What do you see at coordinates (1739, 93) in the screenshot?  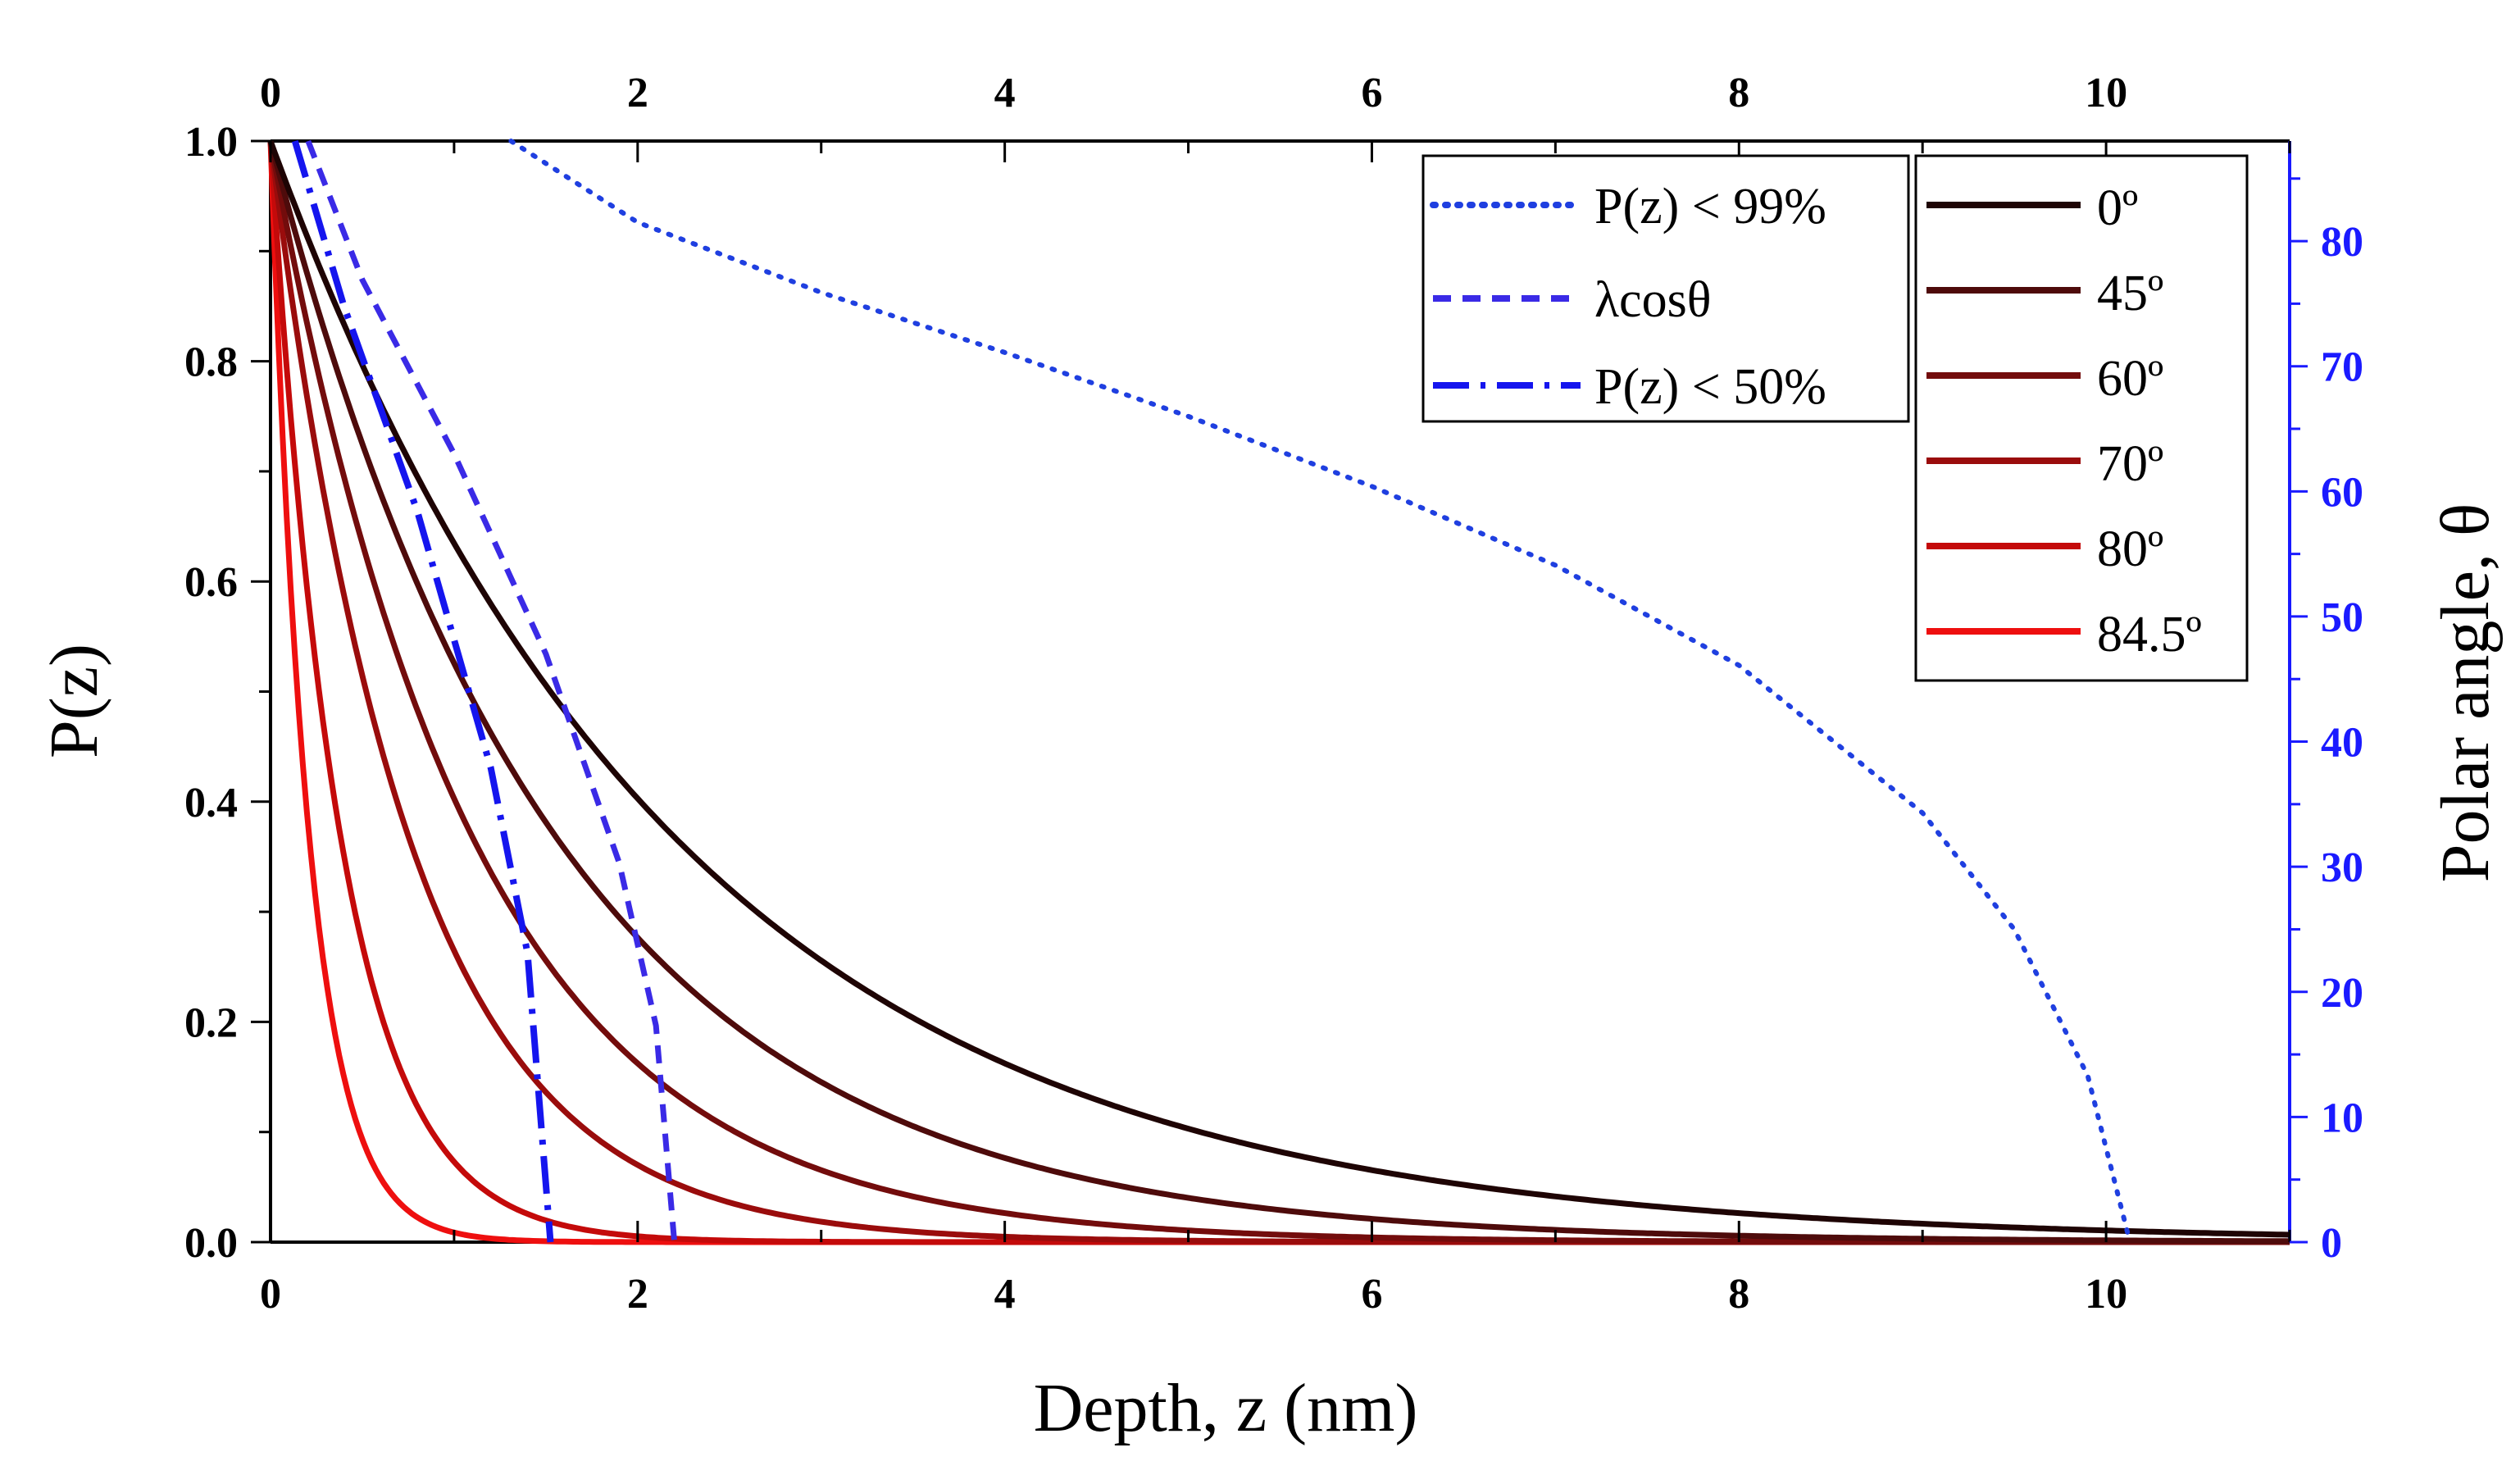 I see `x-tick-label-top: 8` at bounding box center [1739, 93].